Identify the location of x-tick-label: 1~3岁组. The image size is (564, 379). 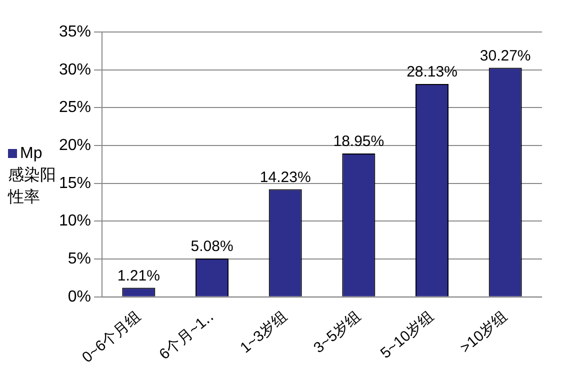
(264, 332).